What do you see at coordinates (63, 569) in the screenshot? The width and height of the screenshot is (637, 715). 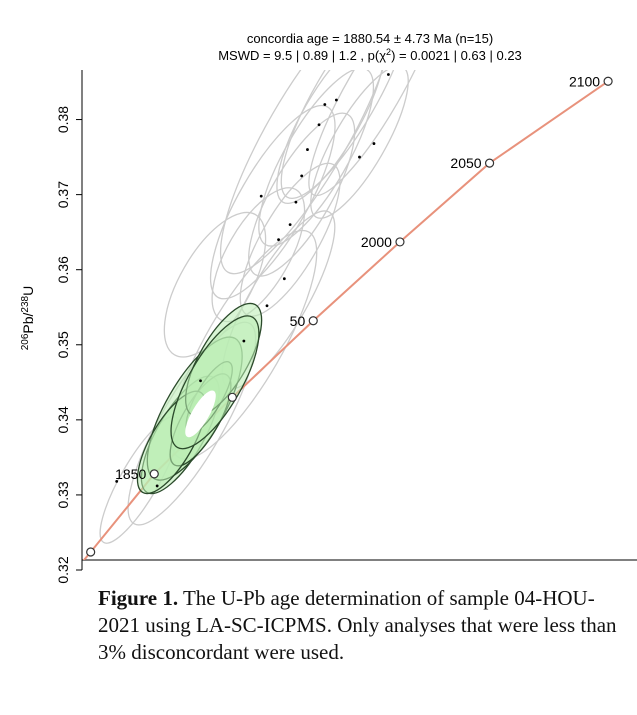 I see `y-tick-label: 0.32` at bounding box center [63, 569].